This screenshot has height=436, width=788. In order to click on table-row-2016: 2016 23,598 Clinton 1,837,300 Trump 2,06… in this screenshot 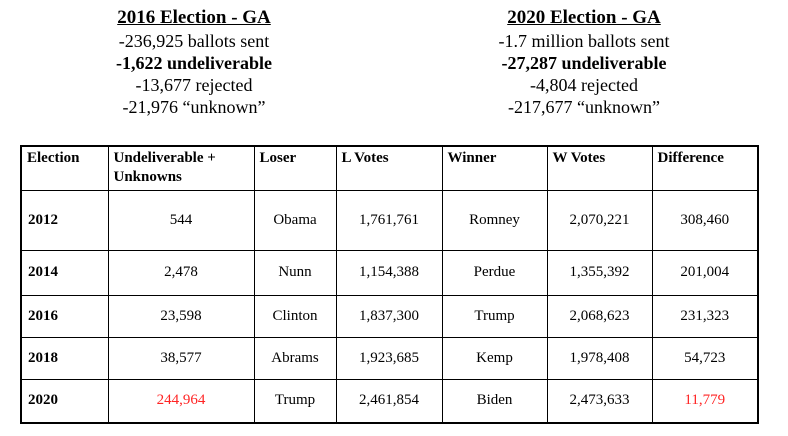, I will do `click(389, 316)`.